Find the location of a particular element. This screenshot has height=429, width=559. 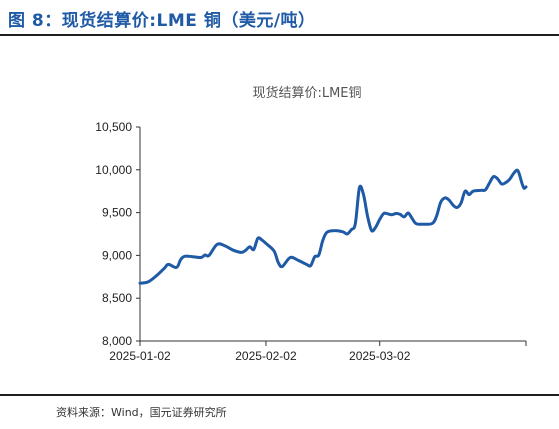

bottom-rule is located at coordinates (279, 395).